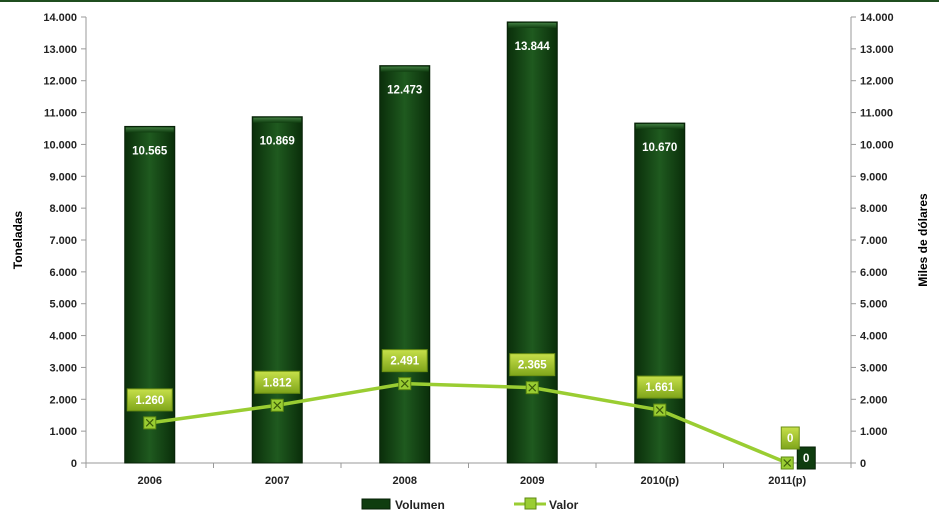 The width and height of the screenshot is (939, 512). What do you see at coordinates (63, 305) in the screenshot?
I see `left-tick-label: 5.000` at bounding box center [63, 305].